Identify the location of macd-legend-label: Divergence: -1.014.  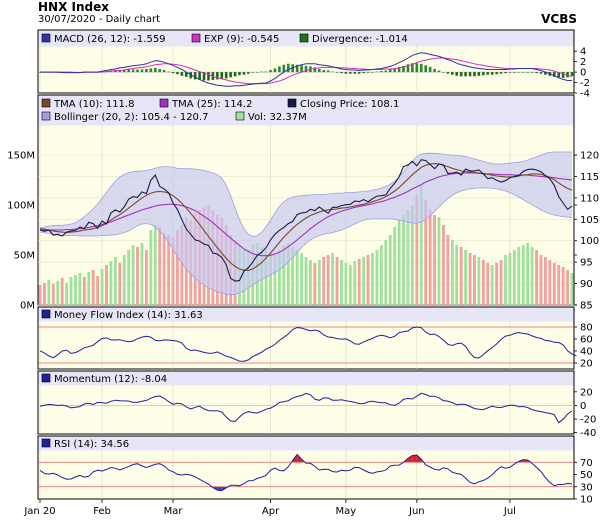
(360, 39).